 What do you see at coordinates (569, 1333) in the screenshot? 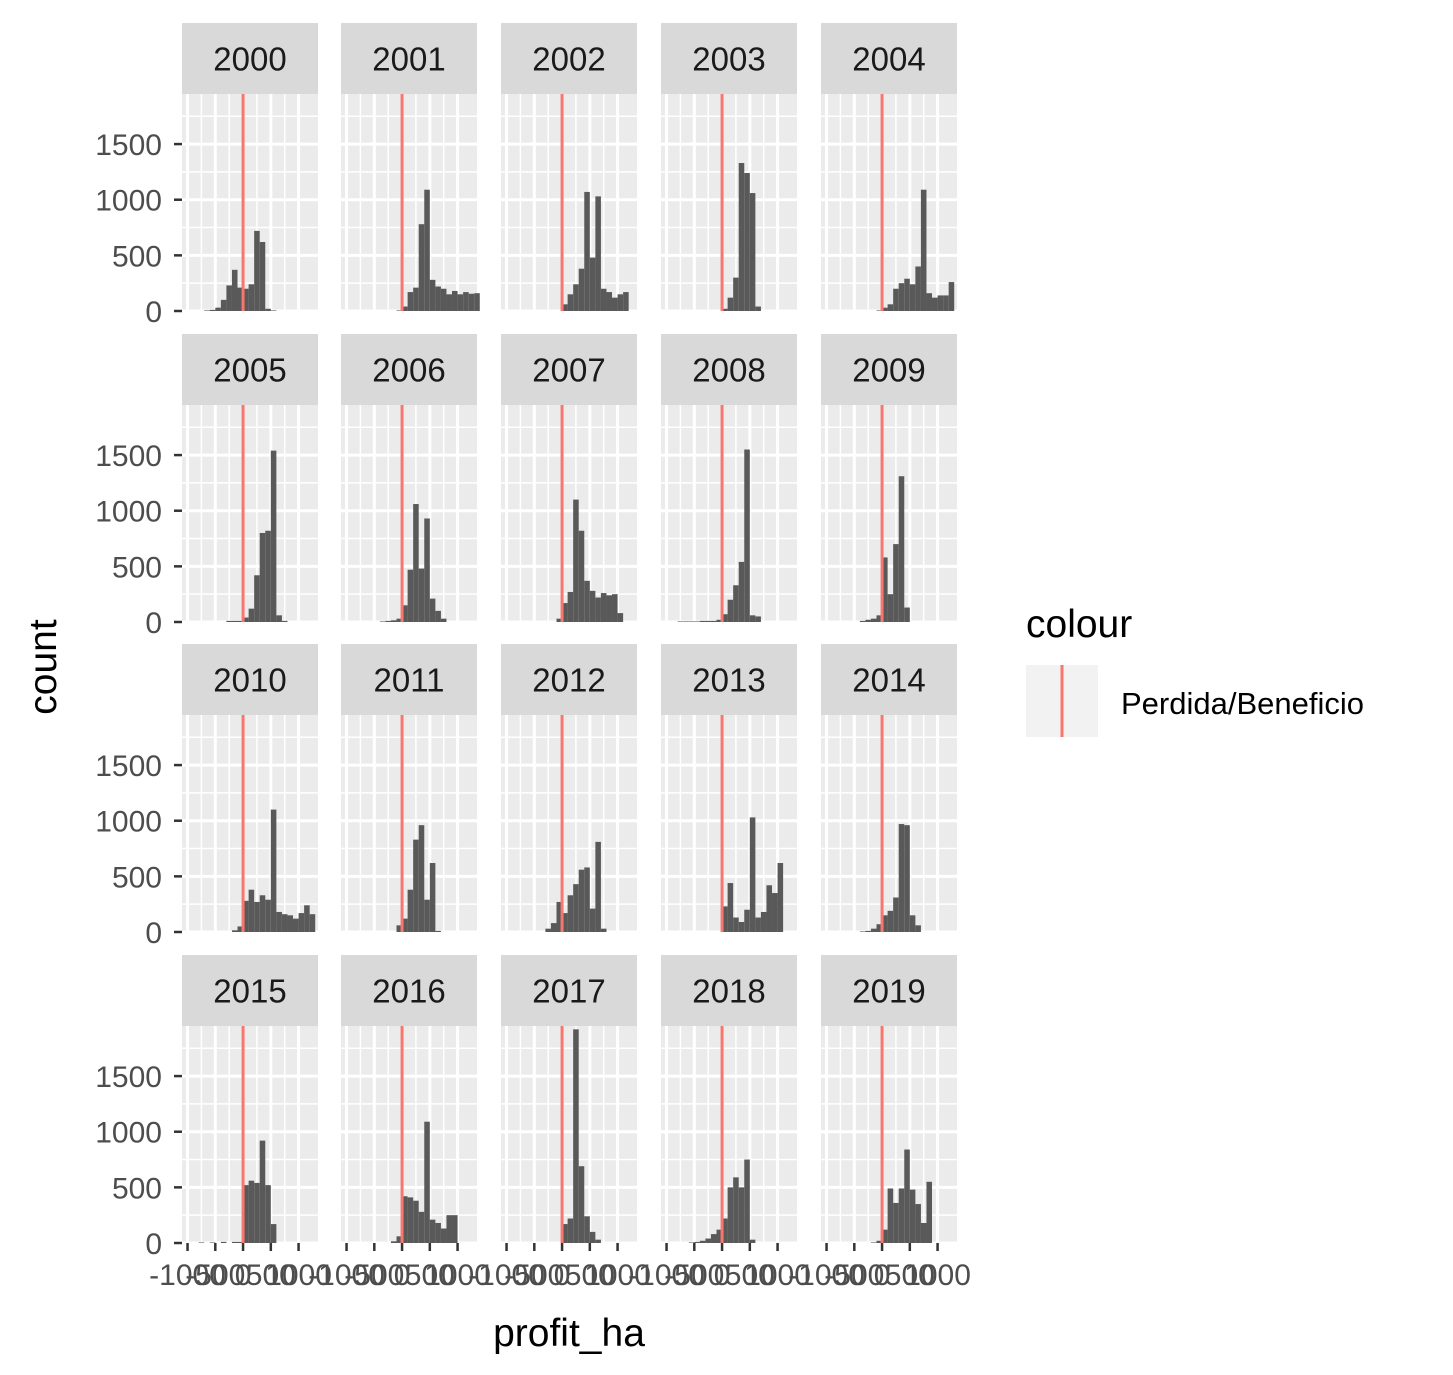
I see `x-axis-title: profit_ha` at bounding box center [569, 1333].